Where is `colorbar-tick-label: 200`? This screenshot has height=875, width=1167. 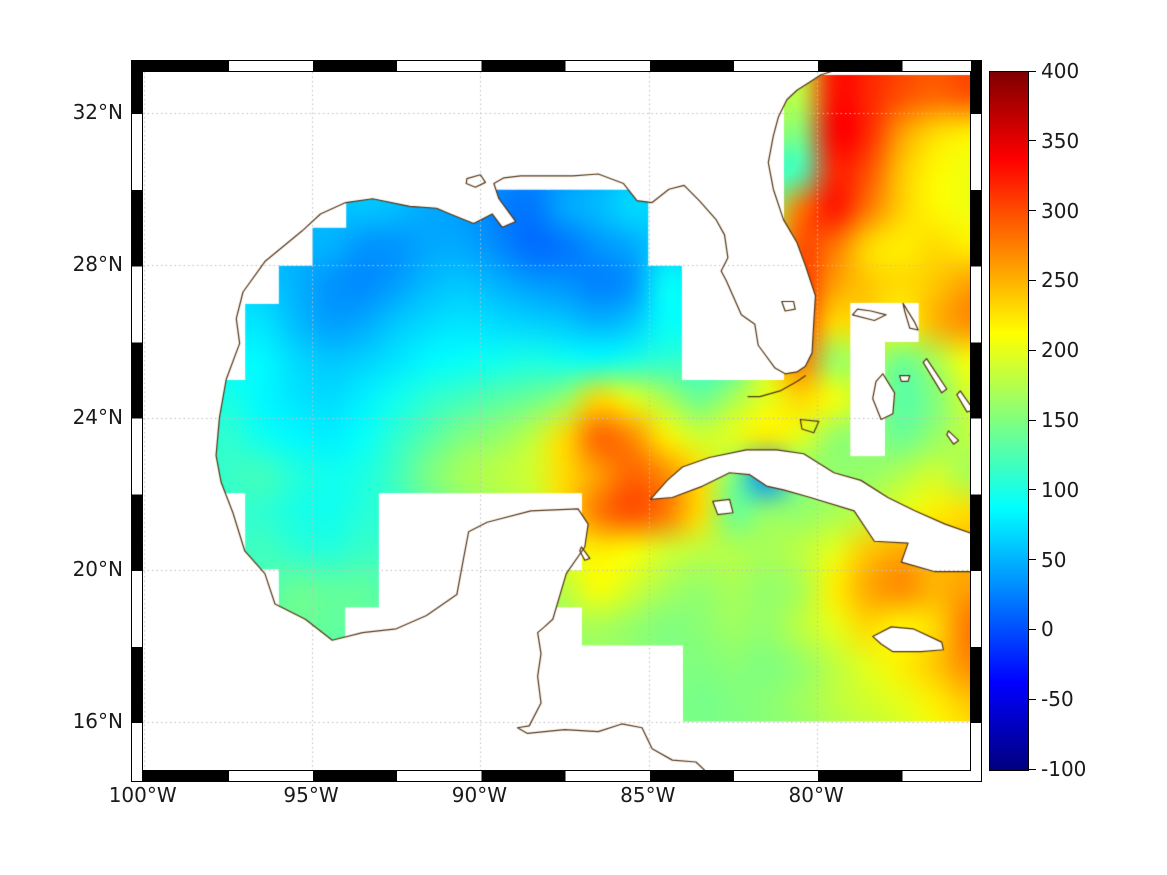 colorbar-tick-label: 200 is located at coordinates (1060, 350).